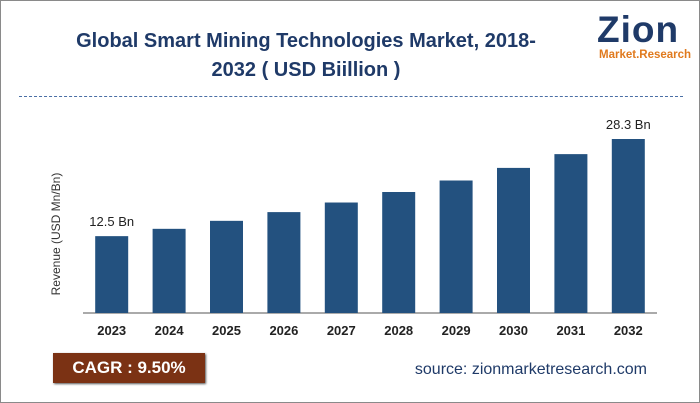  I want to click on title-line-2: 2032 ( USD Biillion ), so click(306, 70).